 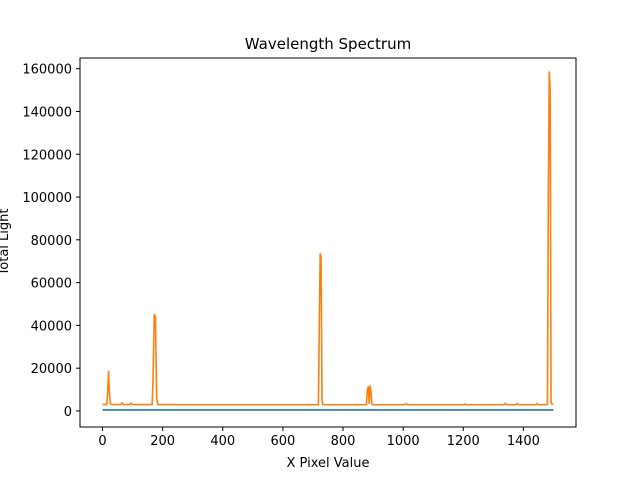 What do you see at coordinates (68, 412) in the screenshot?
I see `y-tick-label: 0` at bounding box center [68, 412].